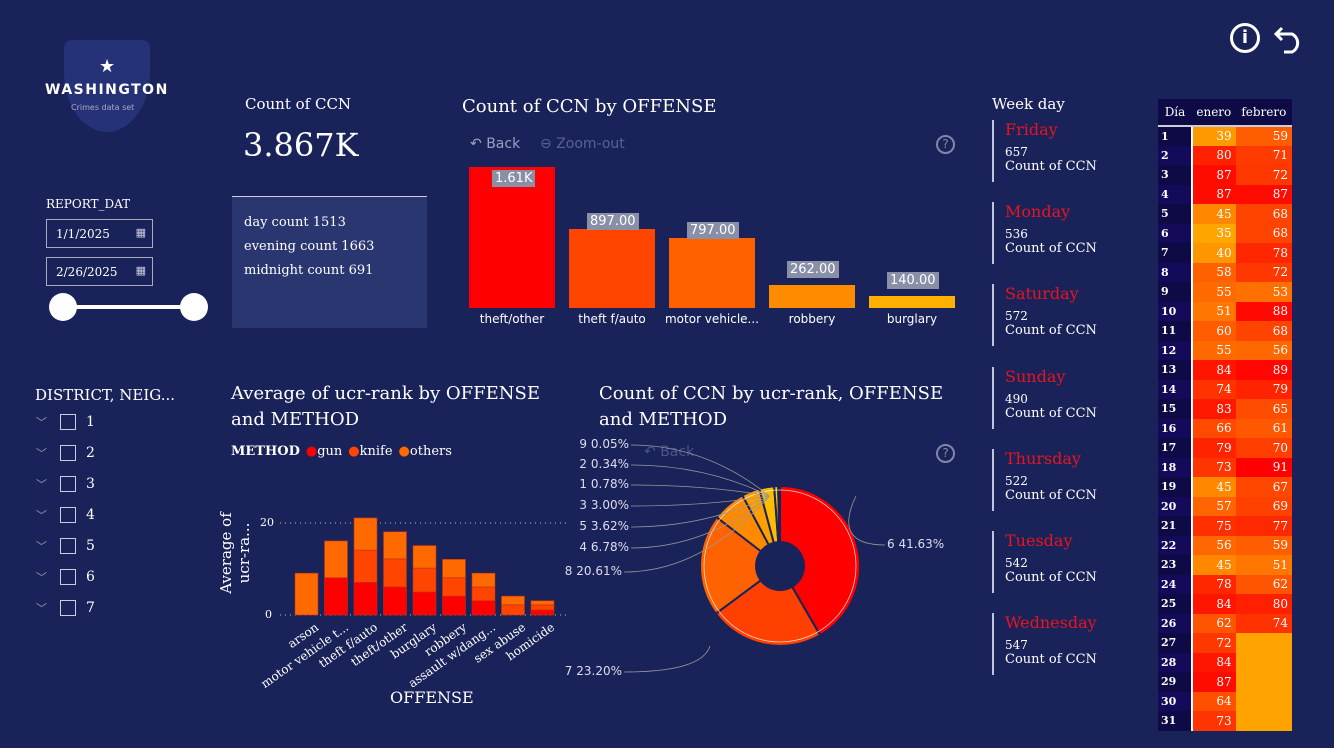 The width and height of the screenshot is (1334, 748). What do you see at coordinates (1263, 113) in the screenshot?
I see `col-febrero: febrero` at bounding box center [1263, 113].